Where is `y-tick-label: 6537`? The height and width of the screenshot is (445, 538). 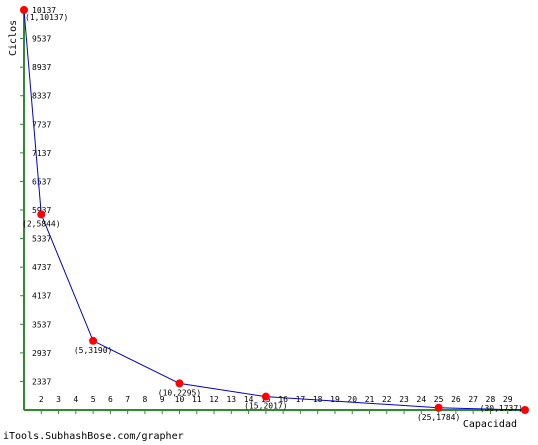
y-tick-label: 6537 is located at coordinates (41, 181).